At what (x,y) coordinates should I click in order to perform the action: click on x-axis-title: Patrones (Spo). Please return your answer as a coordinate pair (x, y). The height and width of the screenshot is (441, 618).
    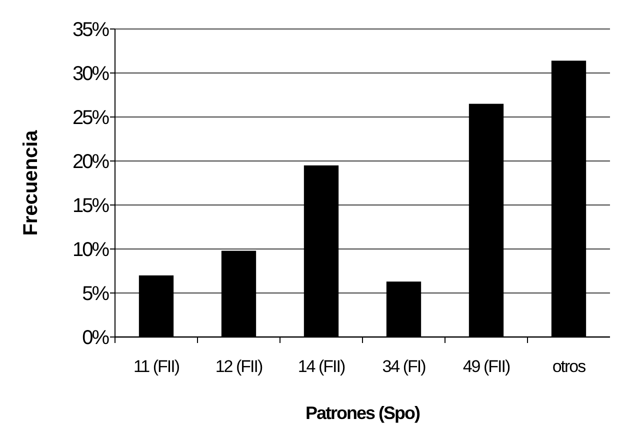
    Looking at the image, I should click on (363, 413).